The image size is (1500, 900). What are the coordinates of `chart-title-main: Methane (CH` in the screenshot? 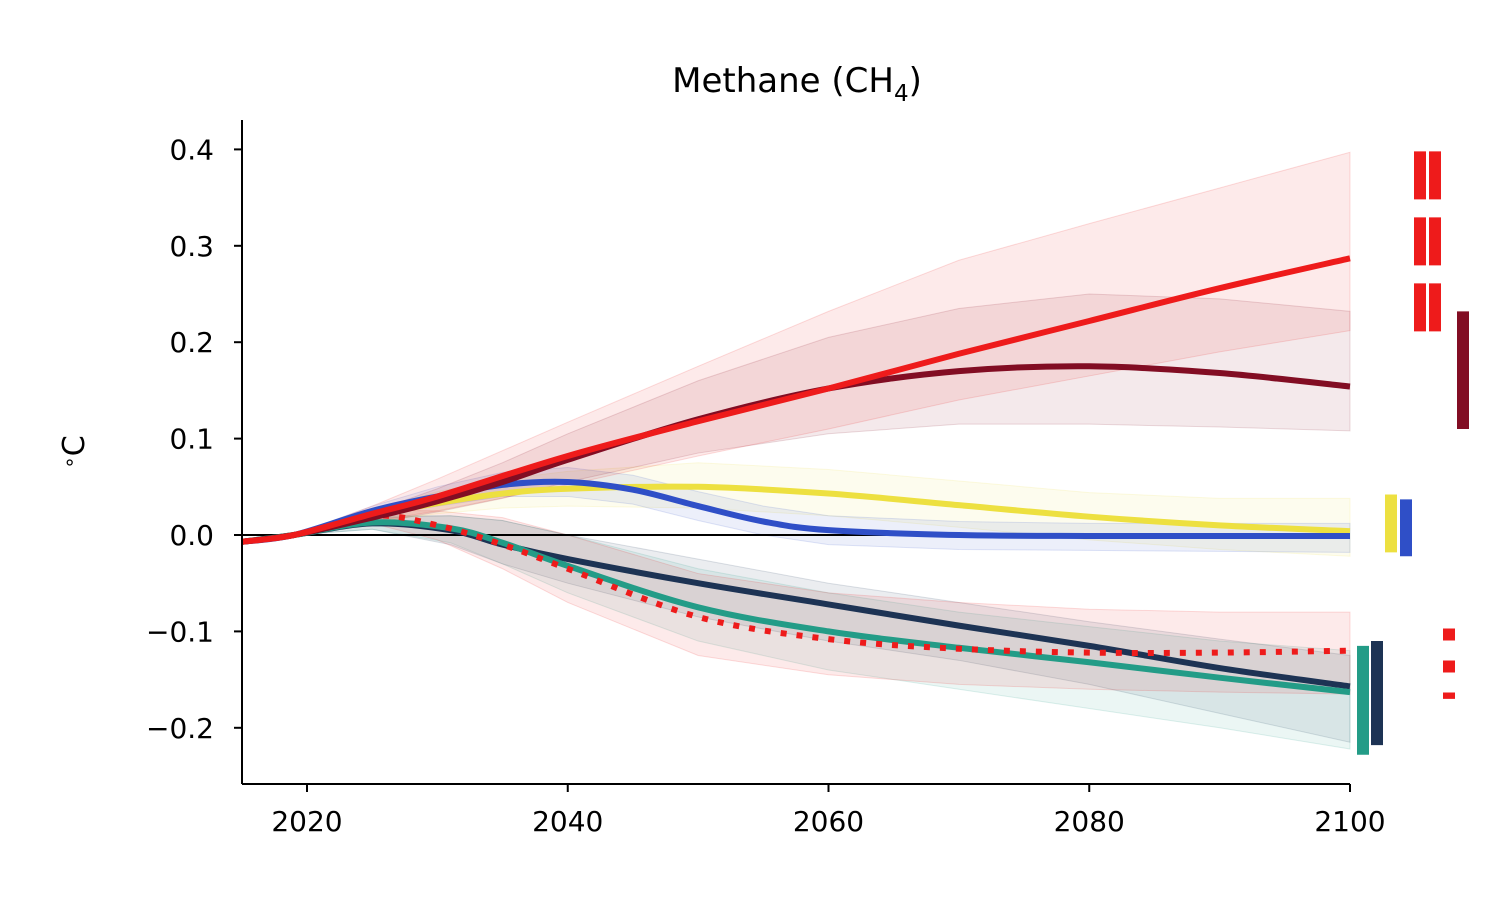 It's located at (783, 81).